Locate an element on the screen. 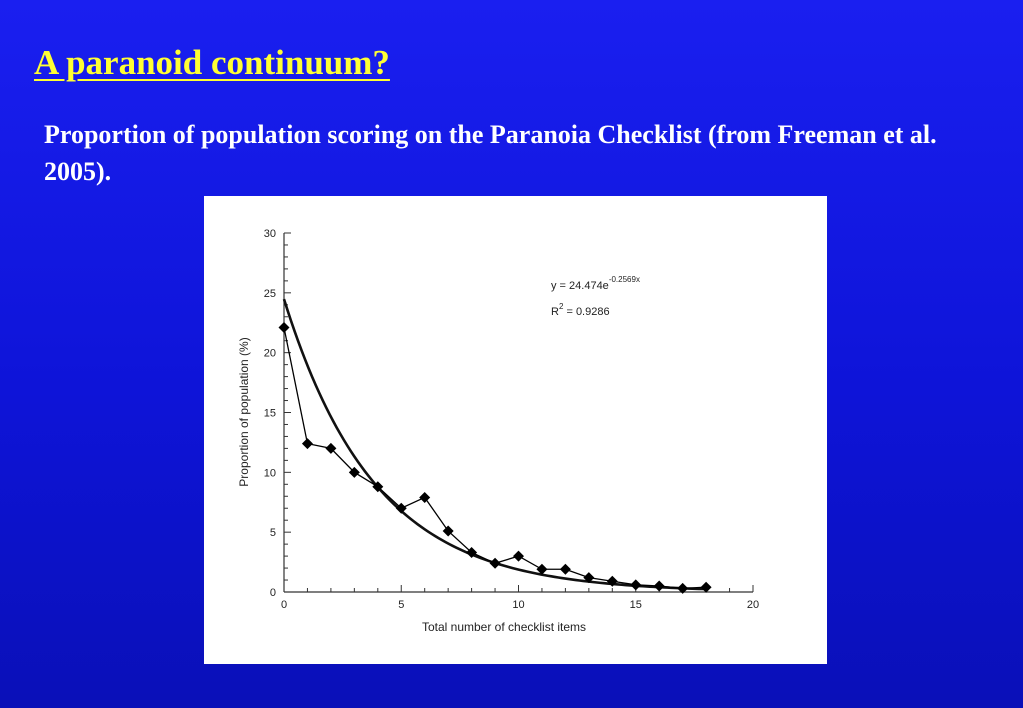 The height and width of the screenshot is (708, 1023). fit-r-squared: R2 = 0.9286 is located at coordinates (580, 310).